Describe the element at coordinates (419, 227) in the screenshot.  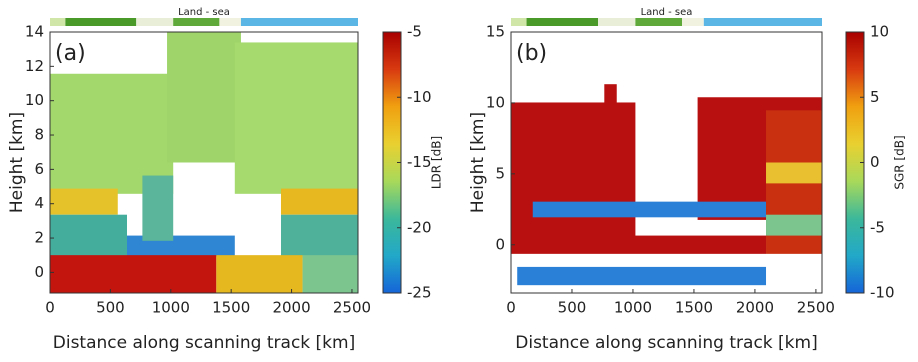
I see `colorbar-tick-label: -20` at that location.